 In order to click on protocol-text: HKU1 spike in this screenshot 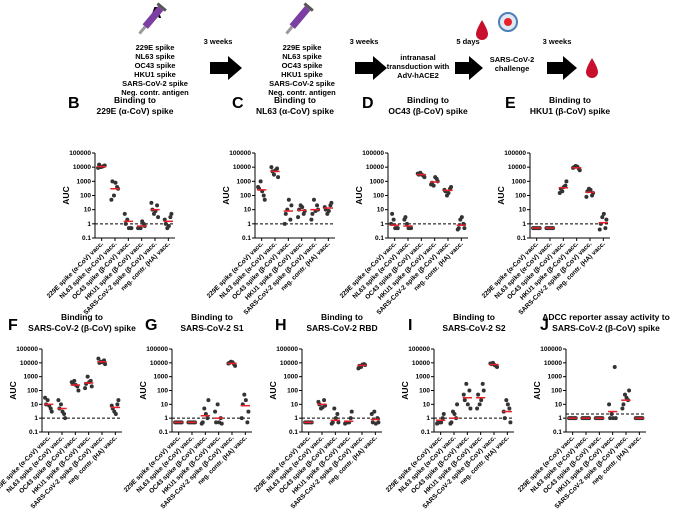, I will do `click(302, 74)`.